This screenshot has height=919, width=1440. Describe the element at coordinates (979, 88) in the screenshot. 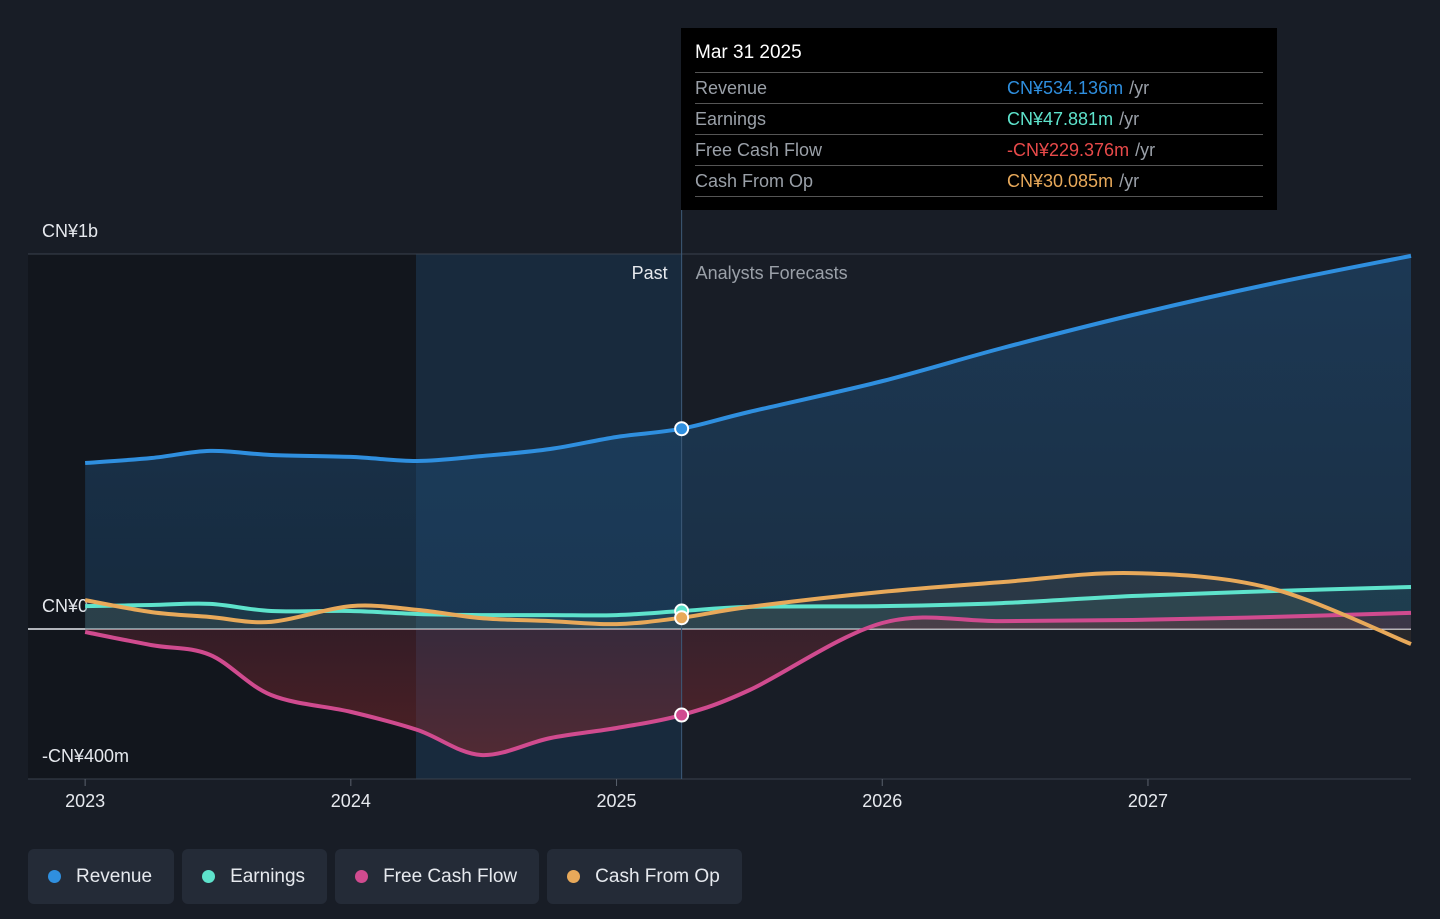

I see `tooltip-row: Revenue CN¥534.136m/yr` at that location.